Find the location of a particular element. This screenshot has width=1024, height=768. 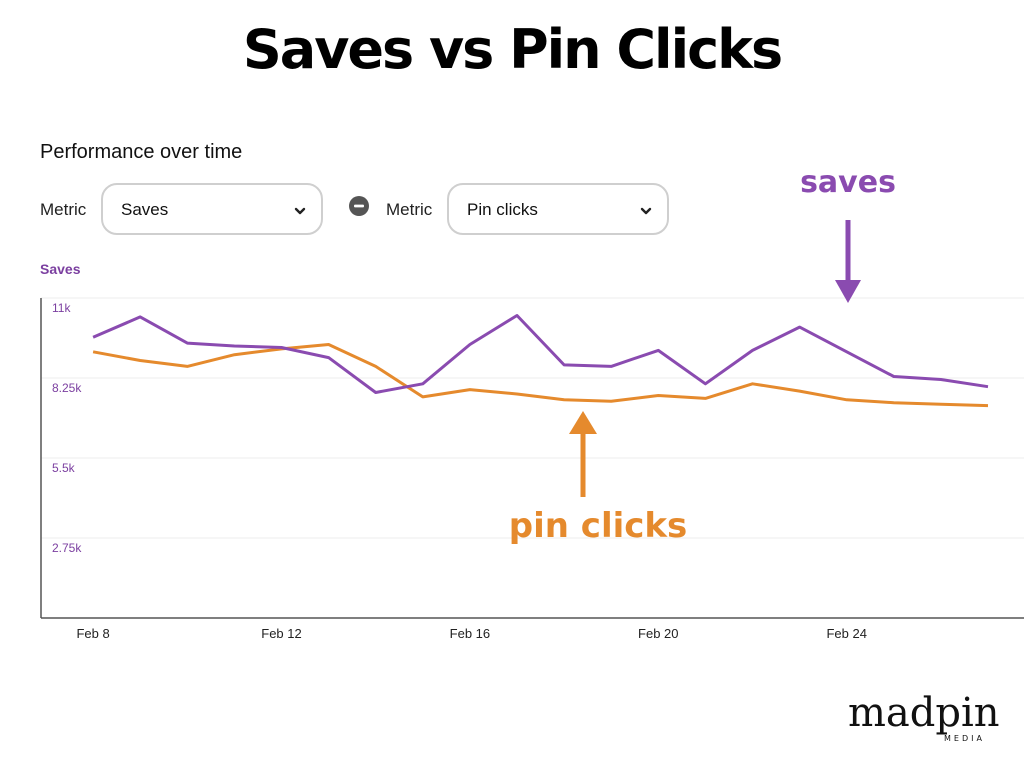

x-tick-label: Feb 8 is located at coordinates (92, 633).